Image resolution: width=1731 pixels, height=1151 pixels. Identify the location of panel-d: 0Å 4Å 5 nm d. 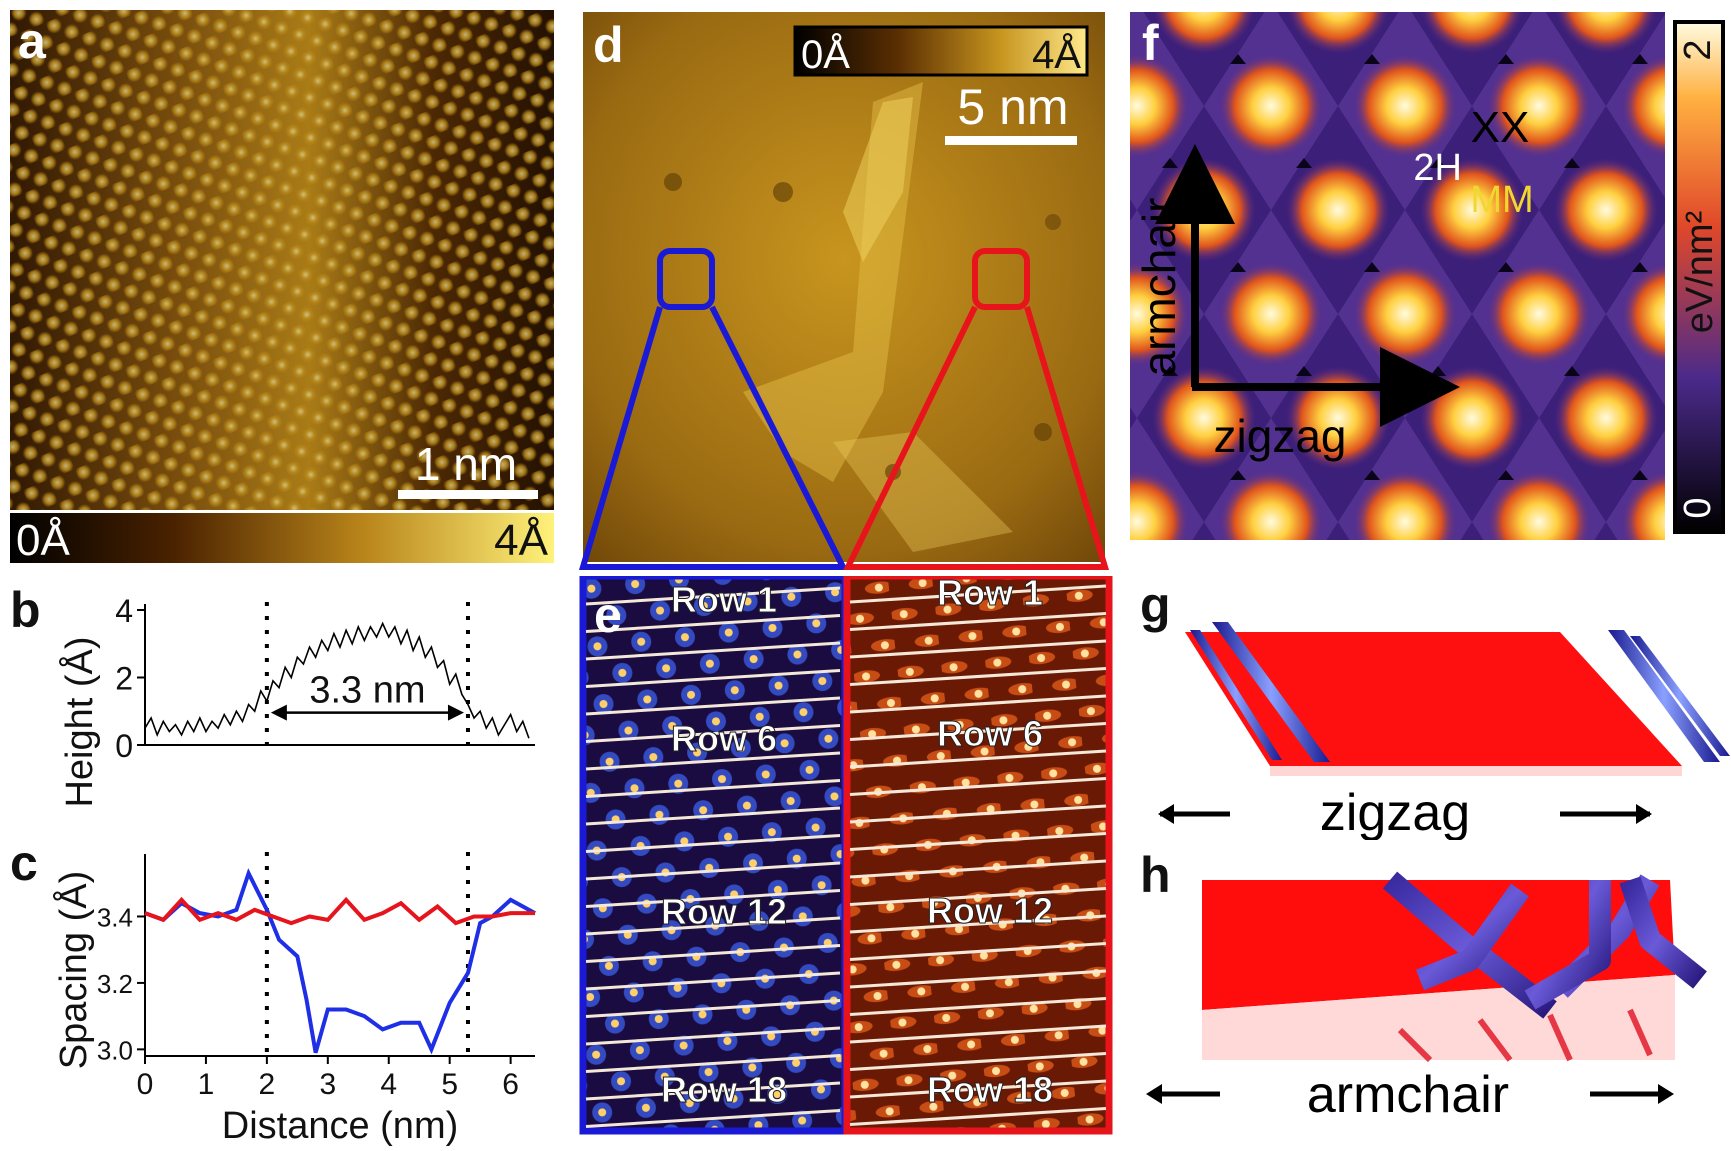
(844, 287).